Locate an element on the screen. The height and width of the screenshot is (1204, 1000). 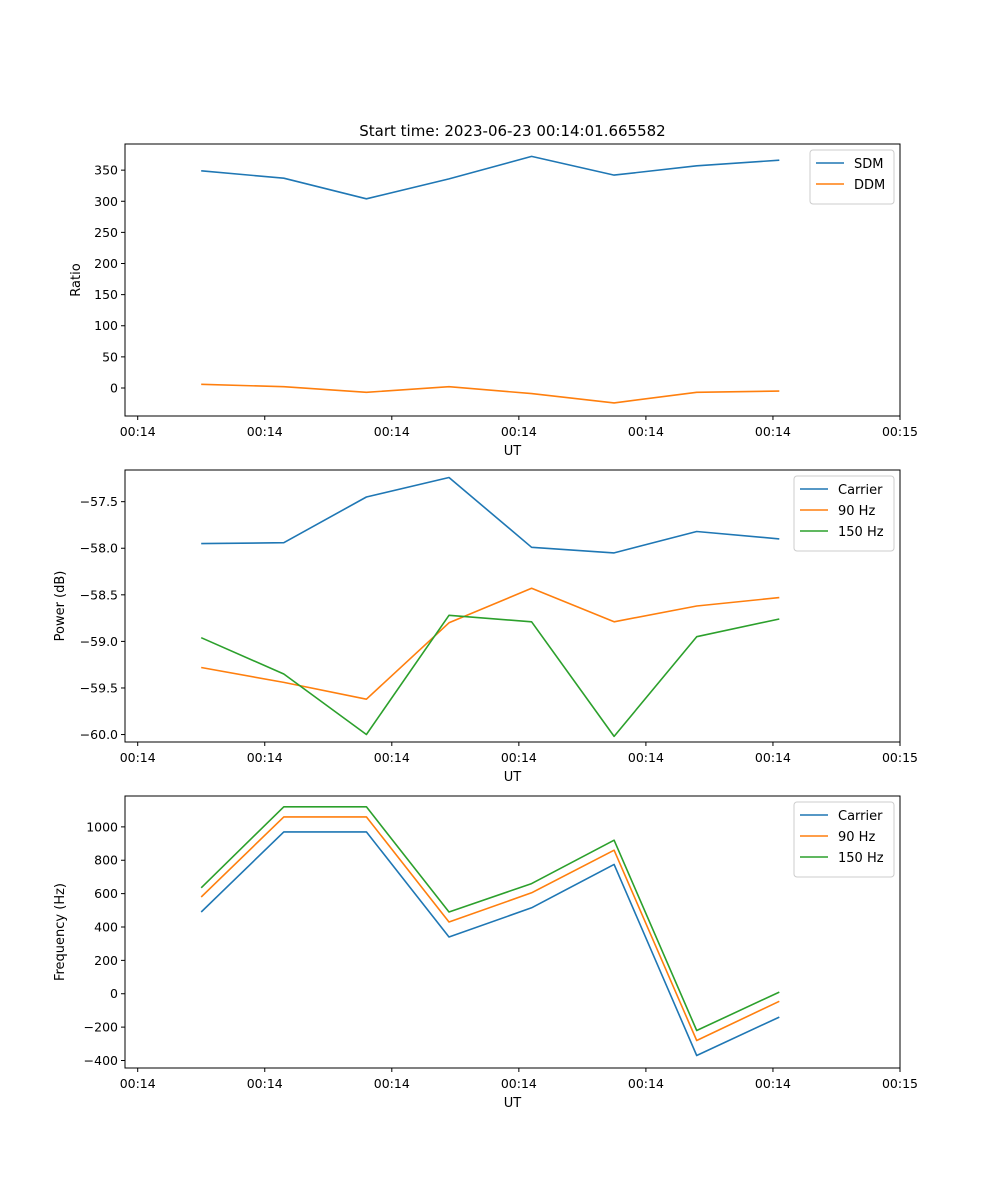
legend-label: DDM is located at coordinates (869, 185).